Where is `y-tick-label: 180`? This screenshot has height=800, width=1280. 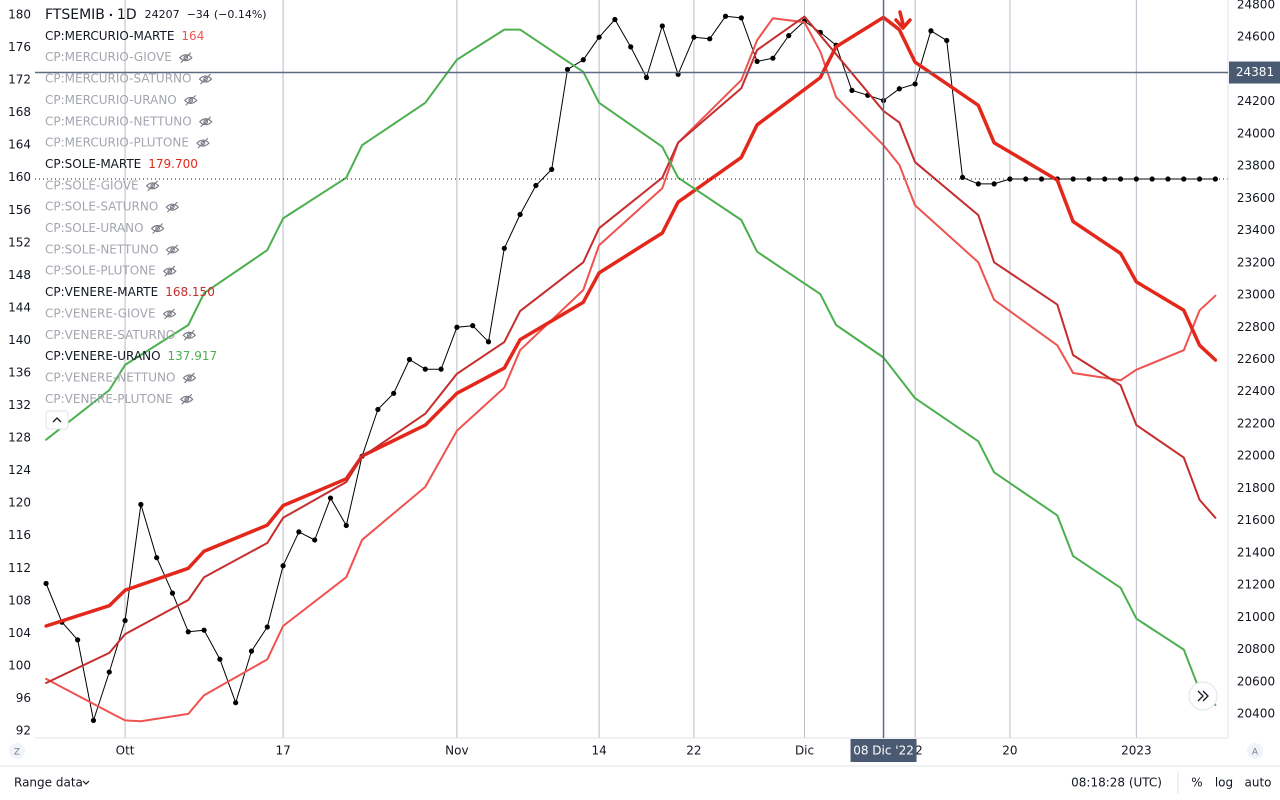
y-tick-label: 180 is located at coordinates (19, 14).